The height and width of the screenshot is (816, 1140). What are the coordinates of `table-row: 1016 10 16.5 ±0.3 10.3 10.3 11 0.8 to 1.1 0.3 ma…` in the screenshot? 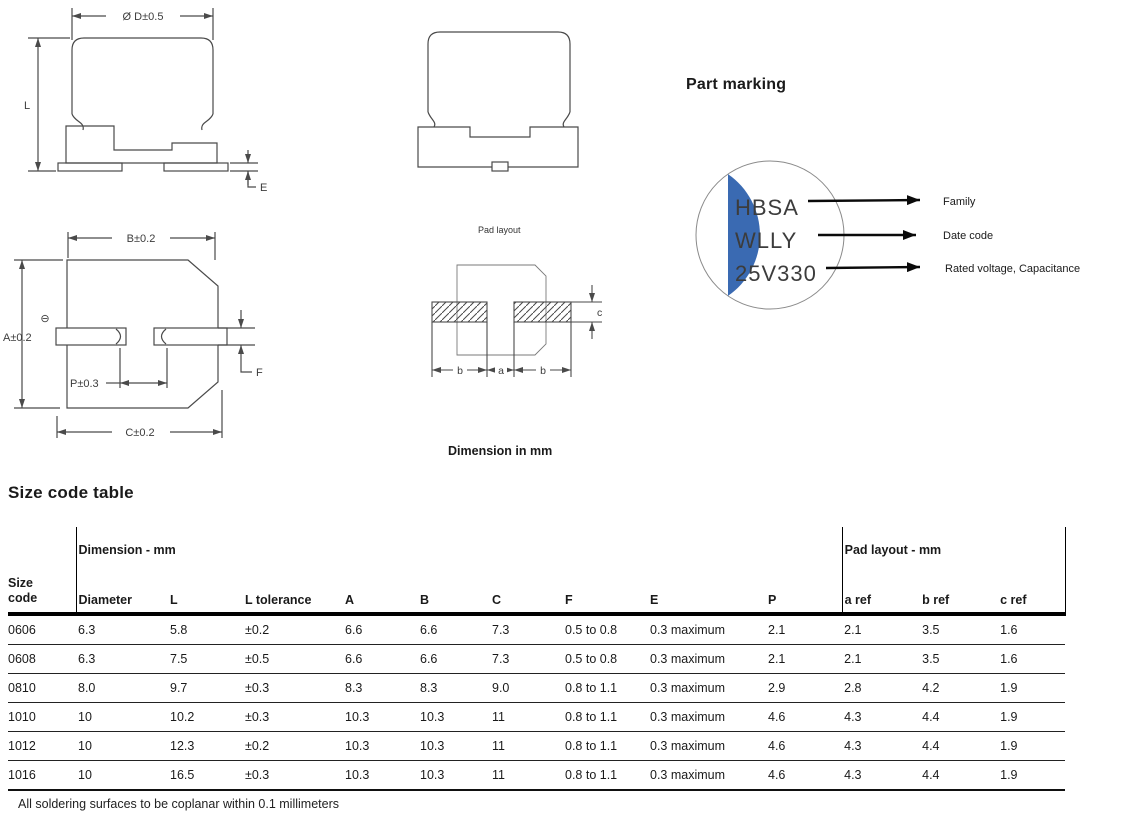 It's located at (537, 775).